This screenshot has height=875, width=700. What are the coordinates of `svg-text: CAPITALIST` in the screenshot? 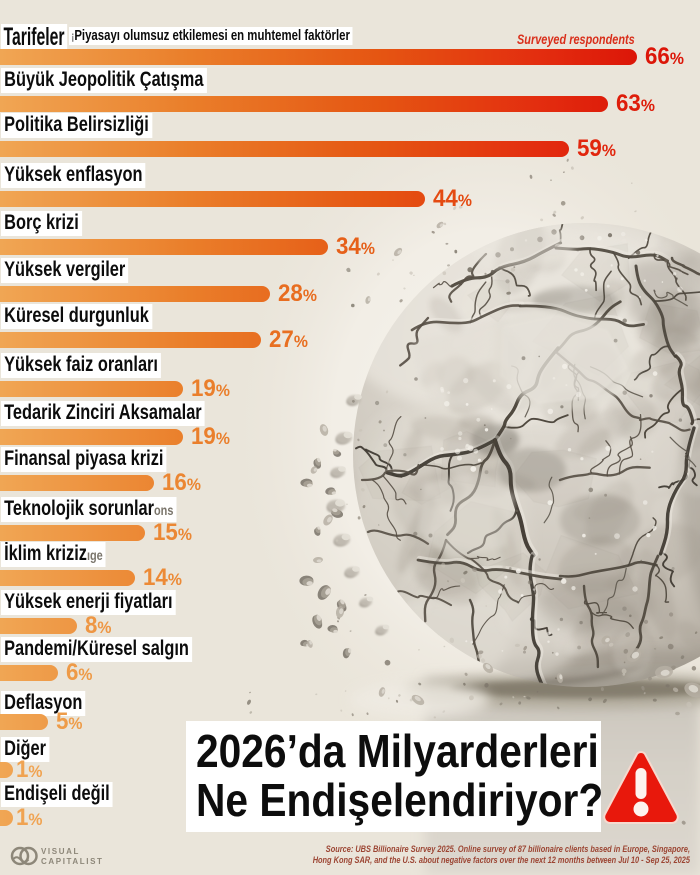 It's located at (72, 861).